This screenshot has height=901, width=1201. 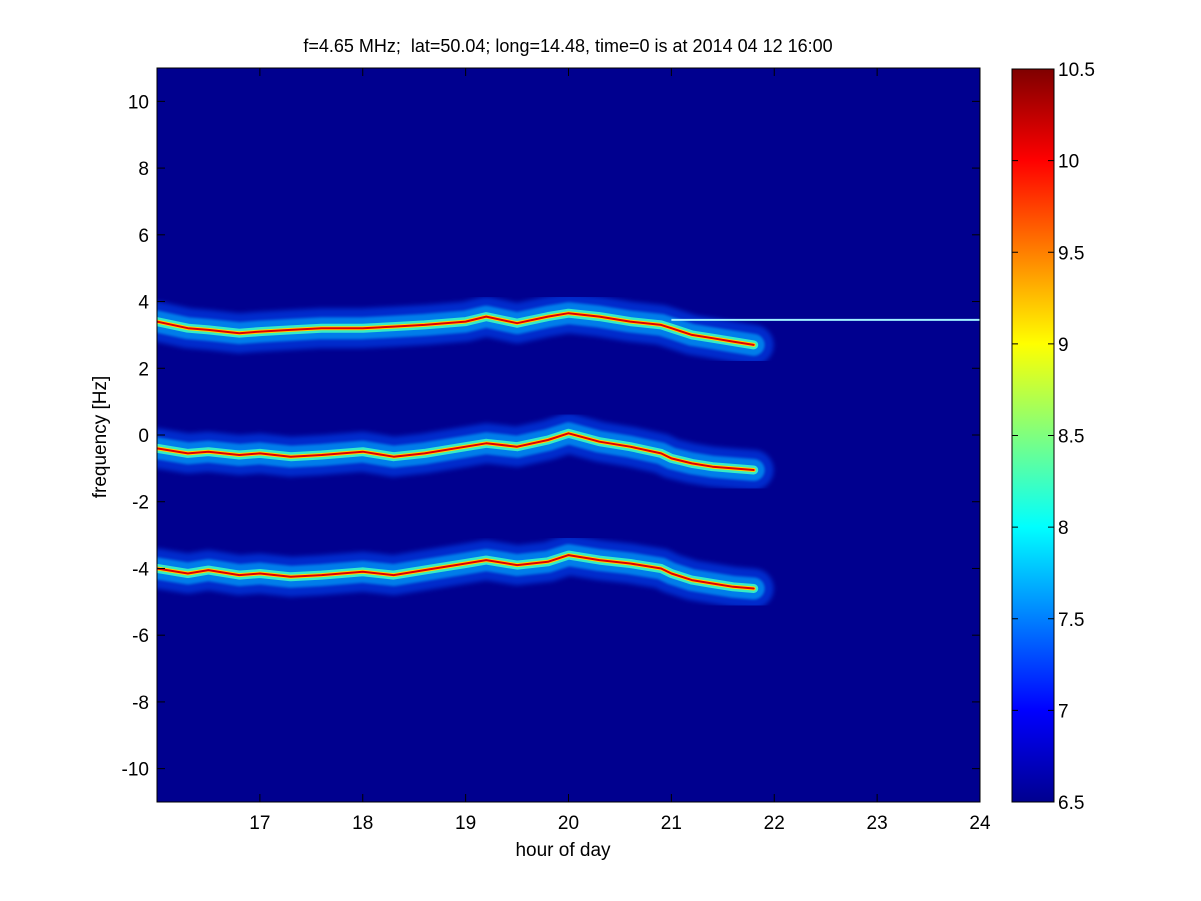 What do you see at coordinates (140, 503) in the screenshot?
I see `y-tick-label: -2` at bounding box center [140, 503].